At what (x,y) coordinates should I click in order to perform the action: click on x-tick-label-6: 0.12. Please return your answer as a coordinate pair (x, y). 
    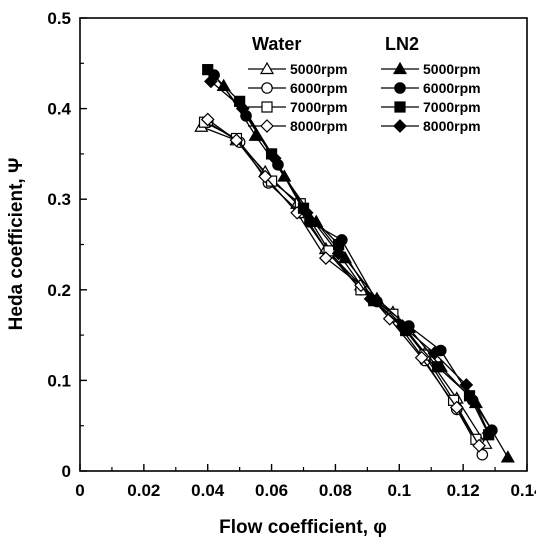
    Looking at the image, I should click on (463, 490).